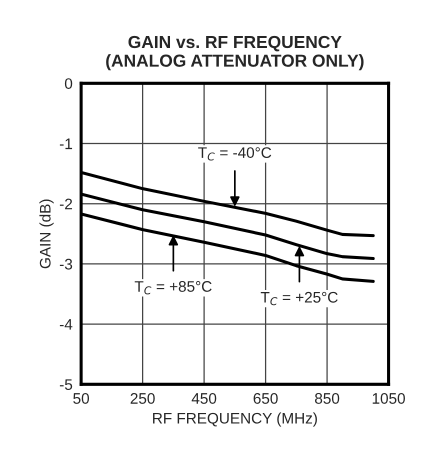 The image size is (427, 463). I want to click on y-tick-label: -1, so click(66, 144).